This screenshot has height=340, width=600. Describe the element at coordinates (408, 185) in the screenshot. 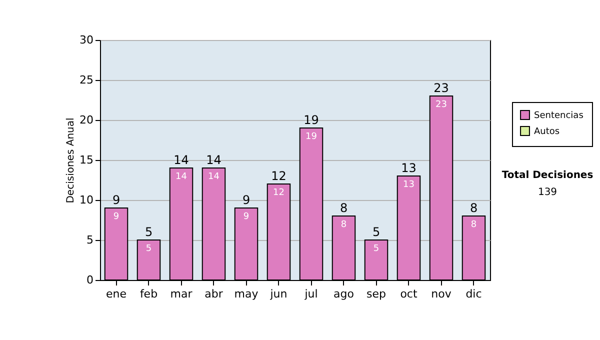

I see `data-label: 13` at that location.